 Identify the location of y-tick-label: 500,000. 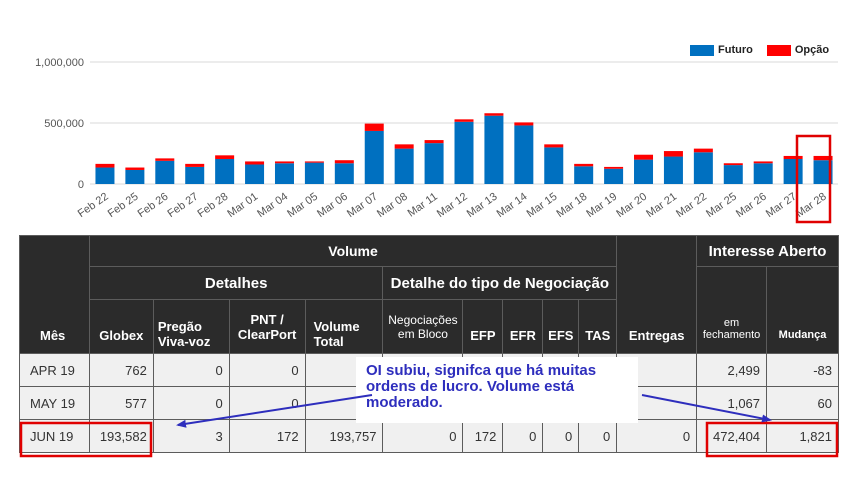
(64, 124).